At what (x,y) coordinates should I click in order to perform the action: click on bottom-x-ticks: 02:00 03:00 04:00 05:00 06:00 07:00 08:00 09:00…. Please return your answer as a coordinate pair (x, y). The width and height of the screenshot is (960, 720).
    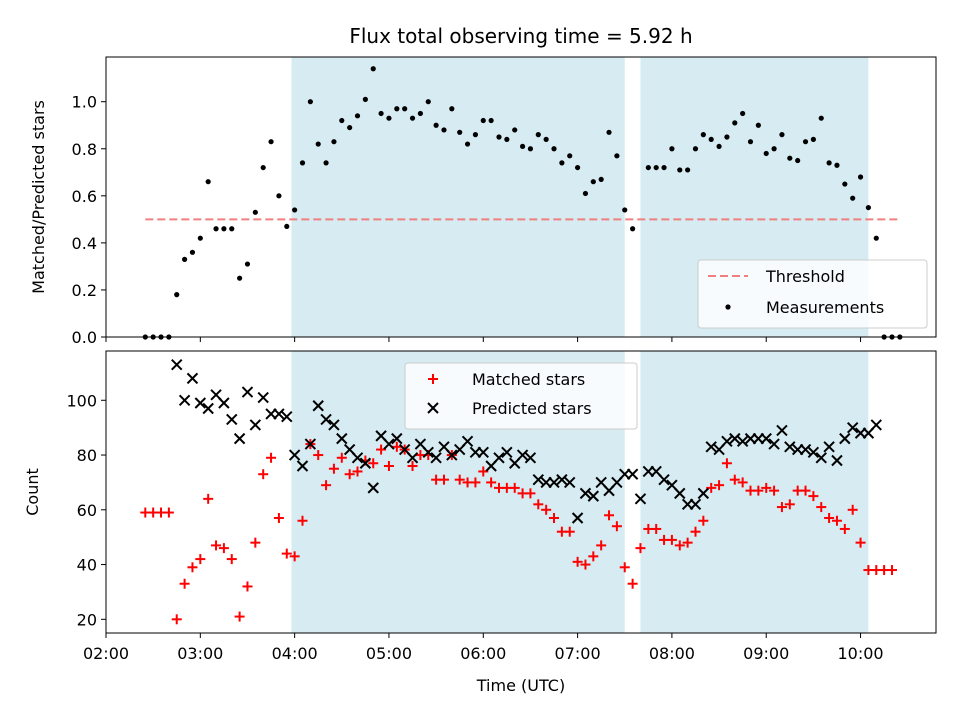
    Looking at the image, I should click on (483, 648).